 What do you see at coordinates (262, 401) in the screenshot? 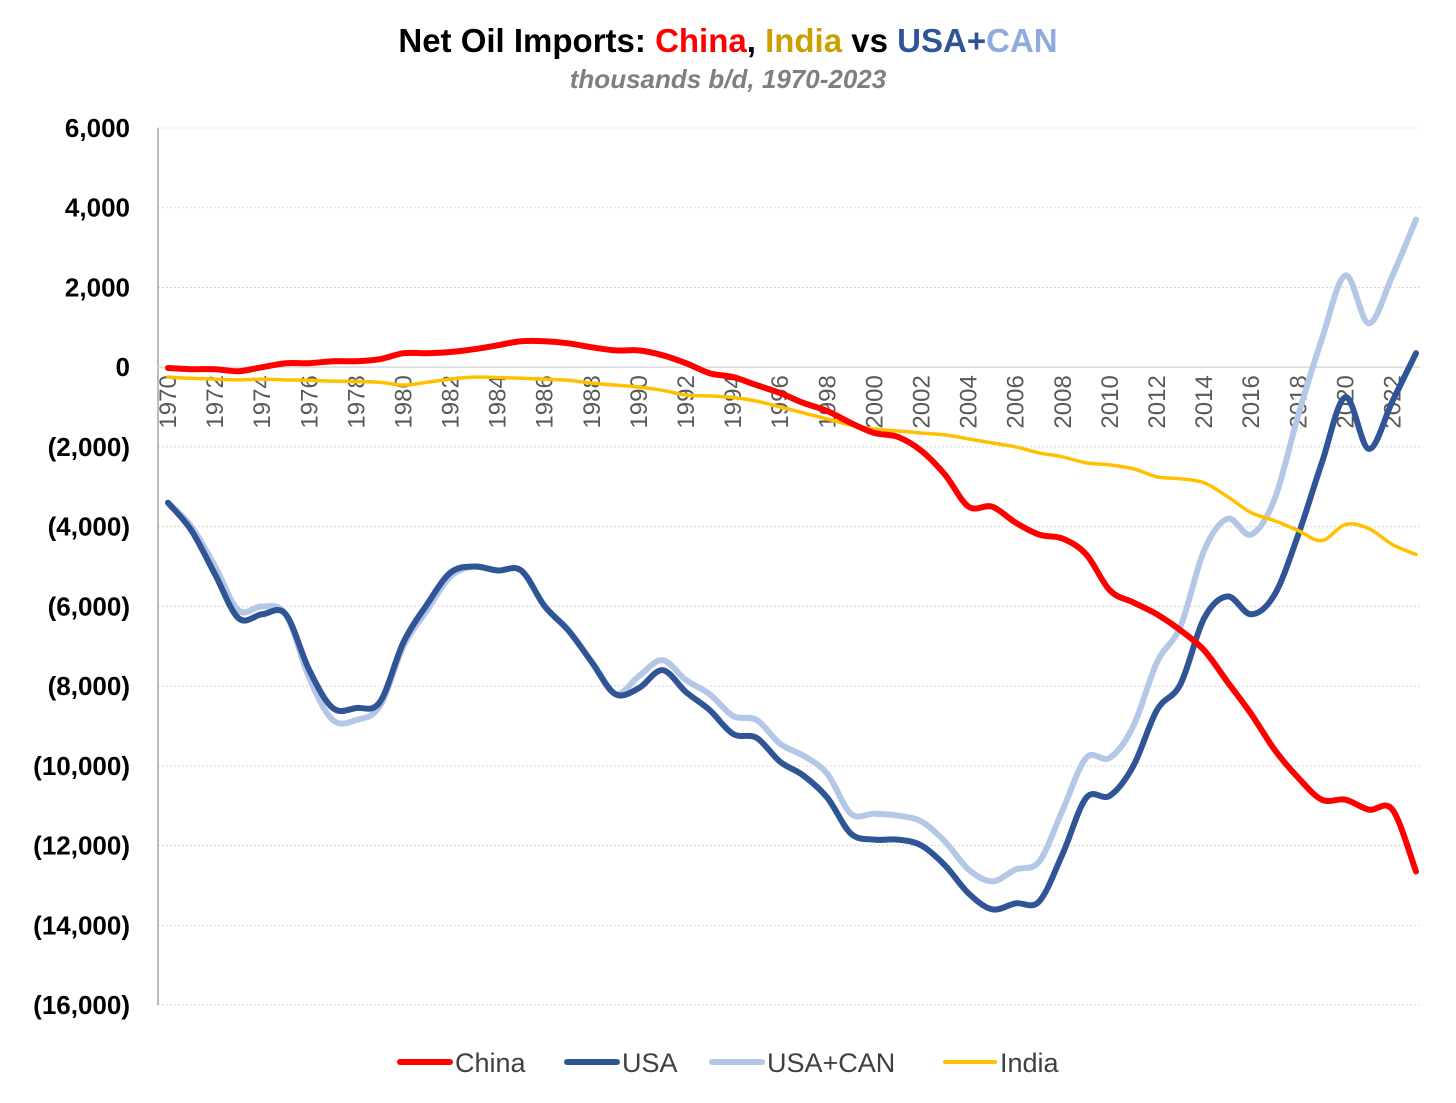
I see `x-tick-label: 1974` at bounding box center [262, 401].